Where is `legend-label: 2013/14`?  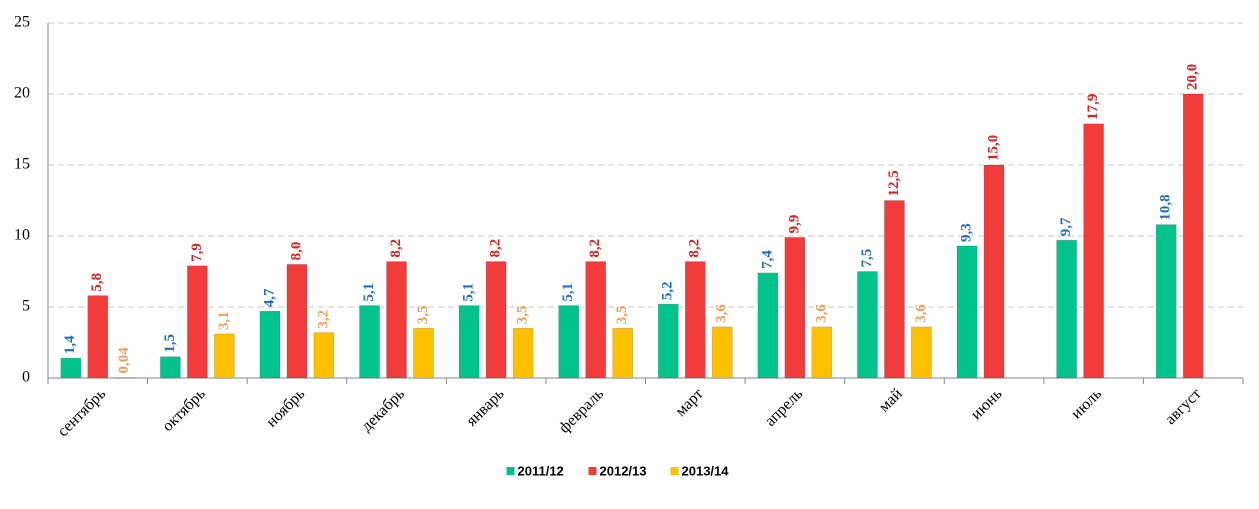
legend-label: 2013/14 is located at coordinates (706, 470).